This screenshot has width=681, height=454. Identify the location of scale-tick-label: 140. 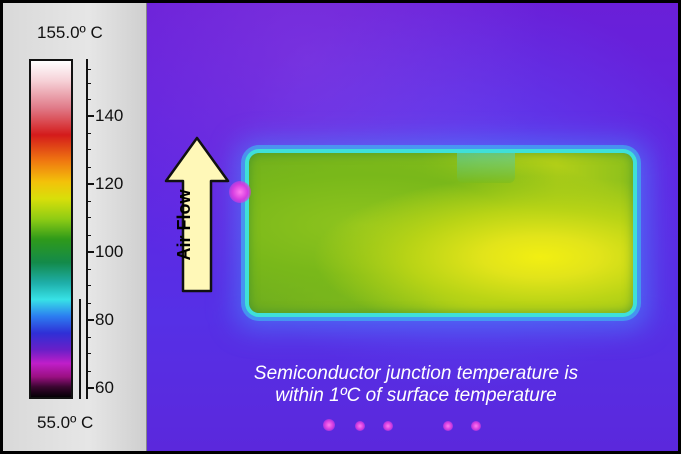
(109, 115).